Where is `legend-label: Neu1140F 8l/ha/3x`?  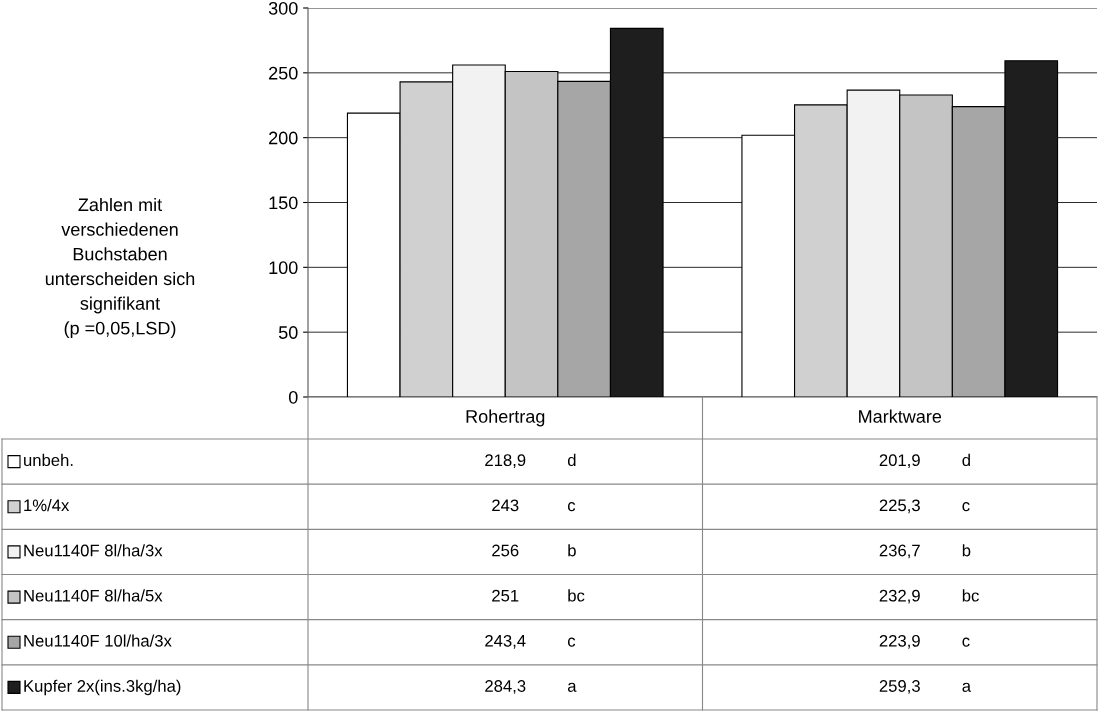
legend-label: Neu1140F 8l/ha/3x is located at coordinates (93, 550).